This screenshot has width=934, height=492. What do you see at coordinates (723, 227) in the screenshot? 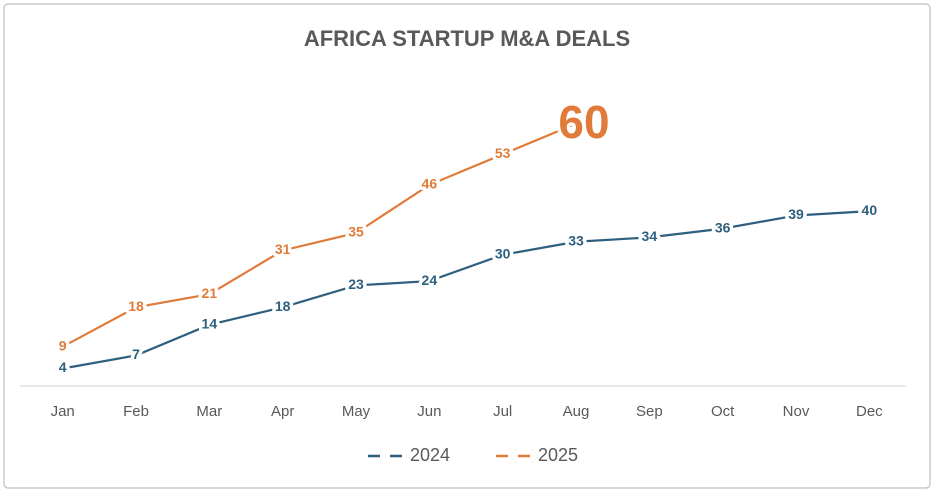
I see `data-label: 36` at bounding box center [723, 227].